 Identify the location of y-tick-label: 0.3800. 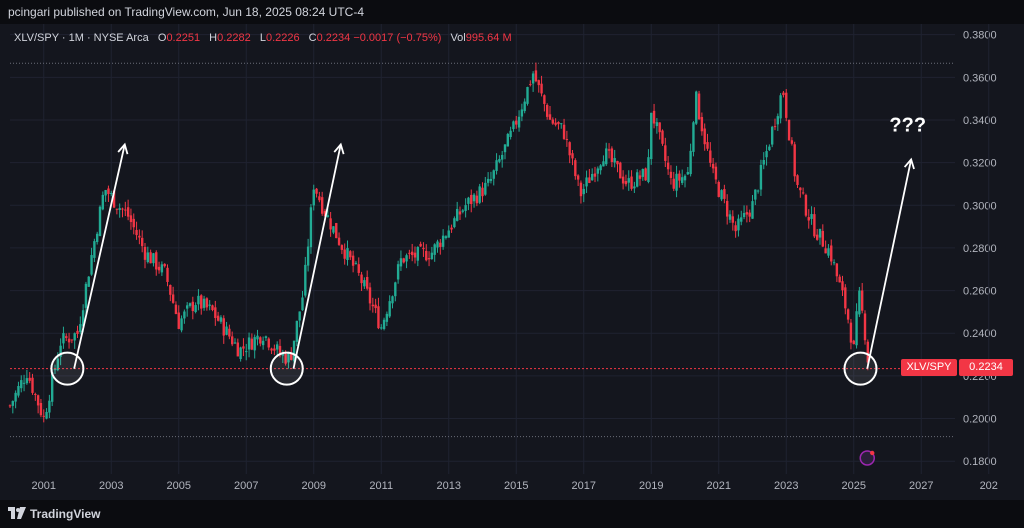
(980, 36).